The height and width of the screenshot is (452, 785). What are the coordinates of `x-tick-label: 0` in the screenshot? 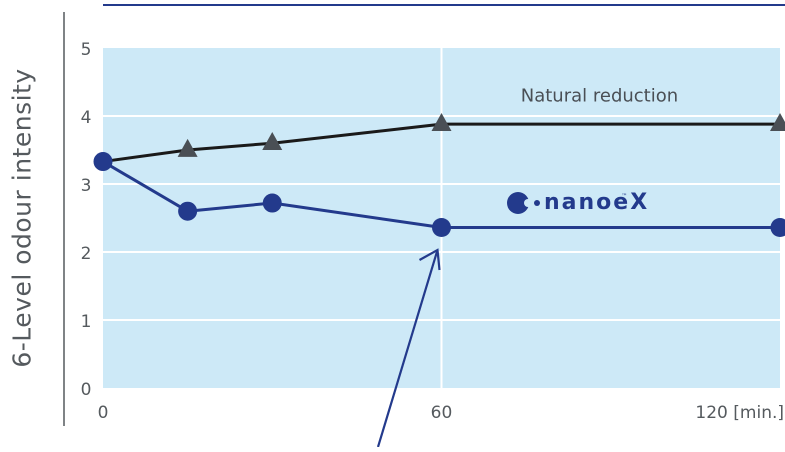 It's located at (103, 413).